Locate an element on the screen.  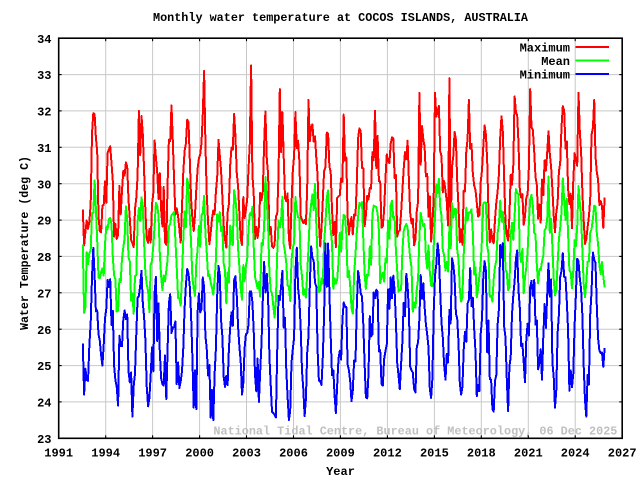
svg-text: Minimum is located at coordinates (545, 75).